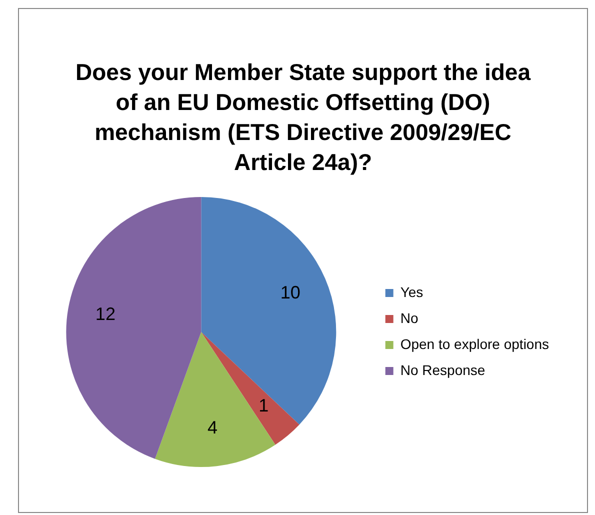  I want to click on data-label: 4, so click(212, 428).